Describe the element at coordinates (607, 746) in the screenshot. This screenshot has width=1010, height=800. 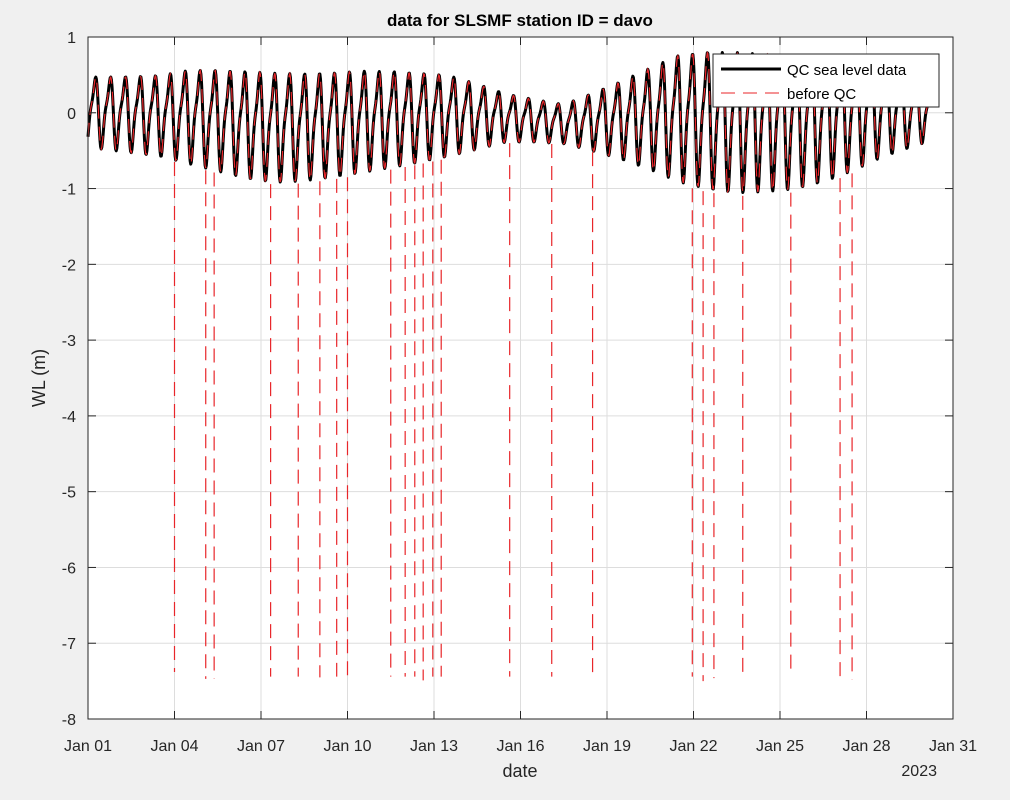
I see `x-tick-label: Jan 19` at that location.